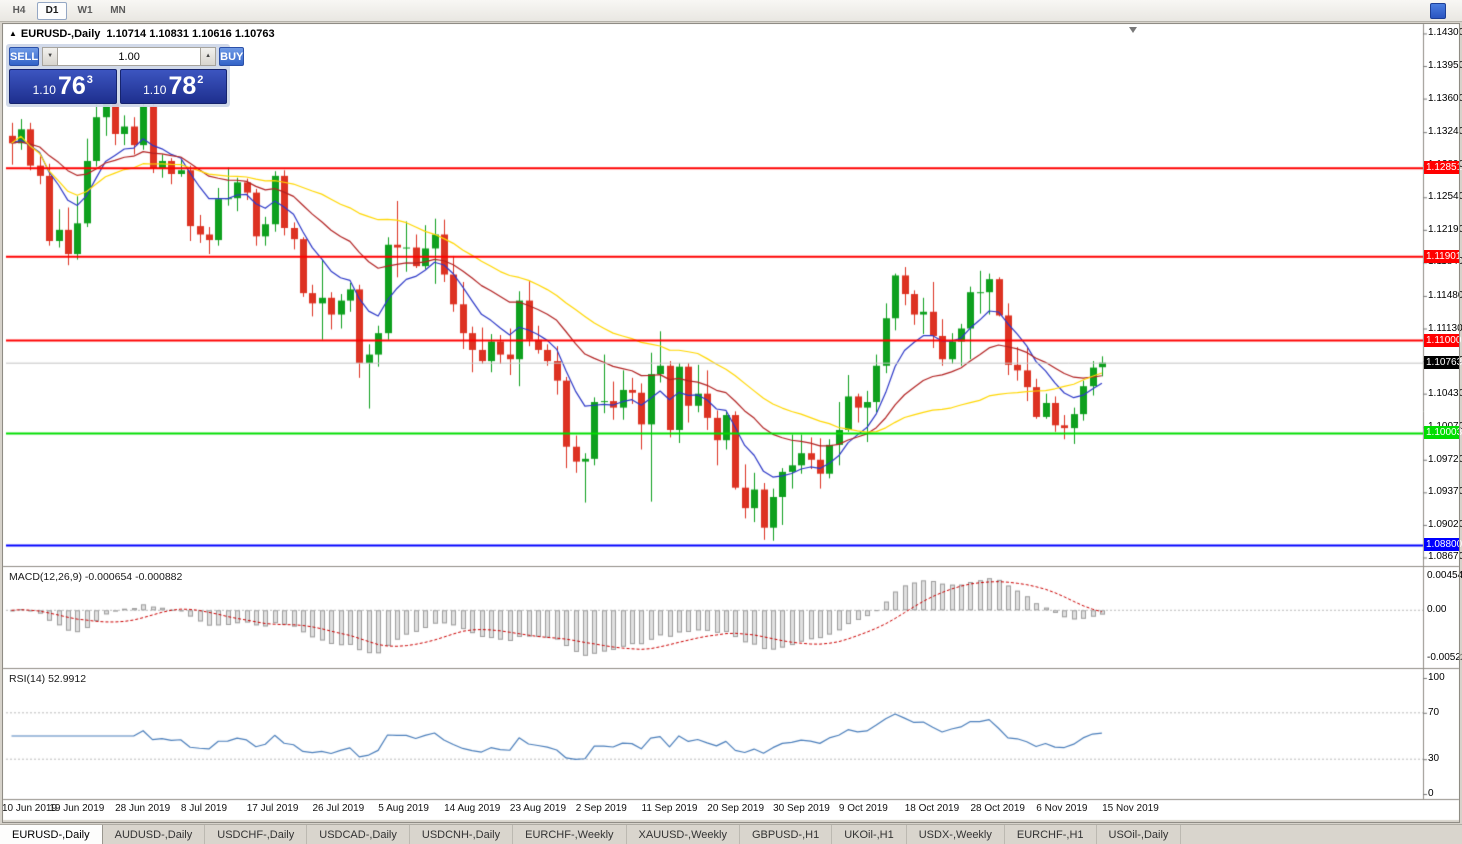  What do you see at coordinates (669, 808) in the screenshot?
I see `time-axis-label: 11 Sep 2019` at bounding box center [669, 808].